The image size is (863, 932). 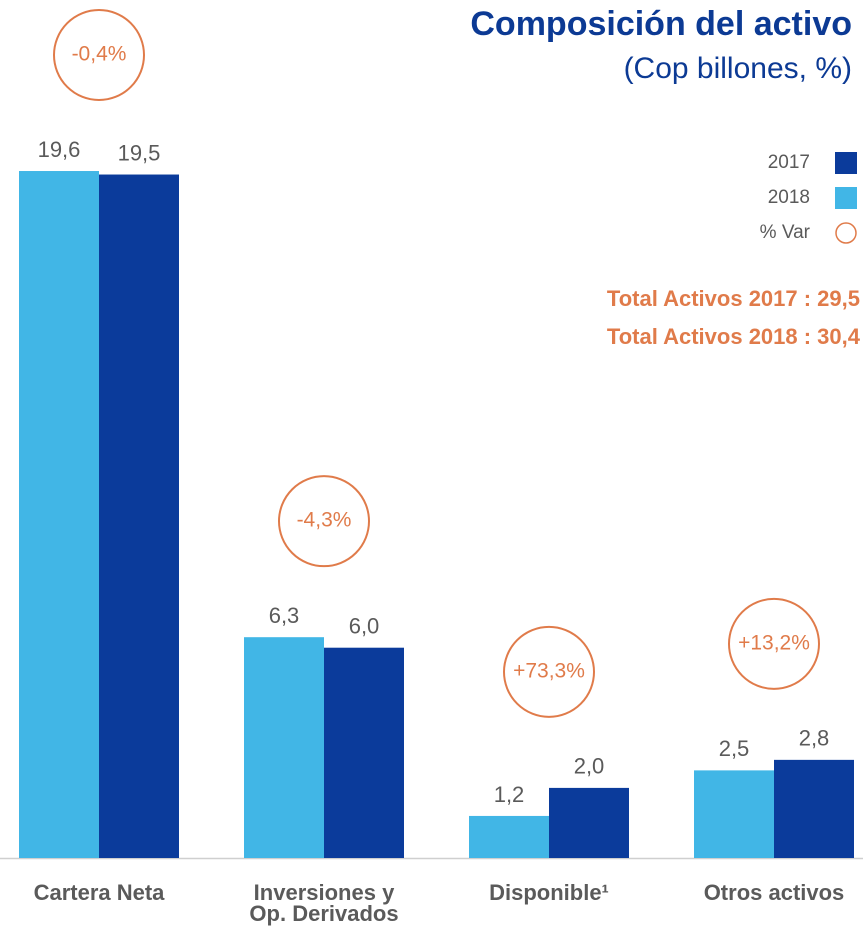 I want to click on var-label: -4,3%, so click(x=324, y=520).